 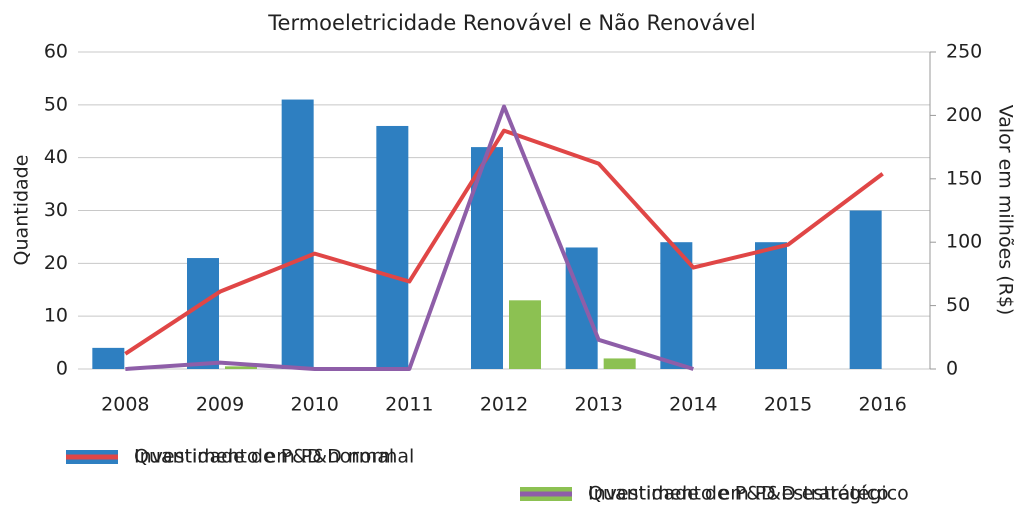 I want to click on y-tick-label: 40, so click(x=56, y=157).